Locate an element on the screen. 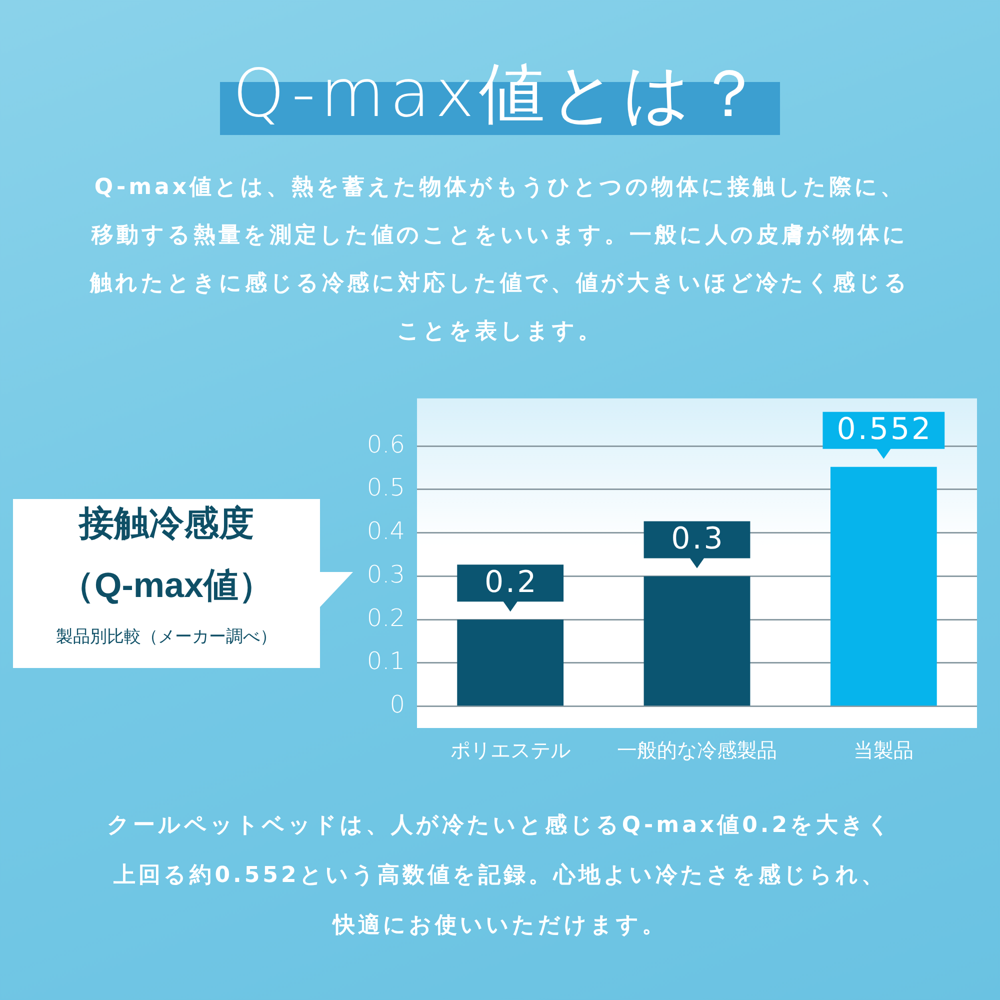 Image resolution: width=1000 pixels, height=1000 pixels. text: 製品別比較（メーカー調べ） is located at coordinates (166, 637).